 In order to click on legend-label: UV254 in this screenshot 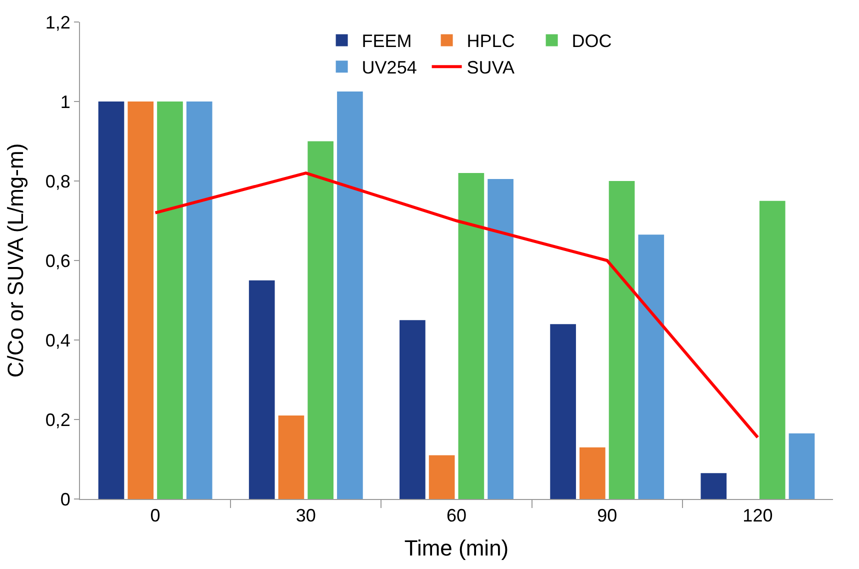, I will do `click(389, 68)`.